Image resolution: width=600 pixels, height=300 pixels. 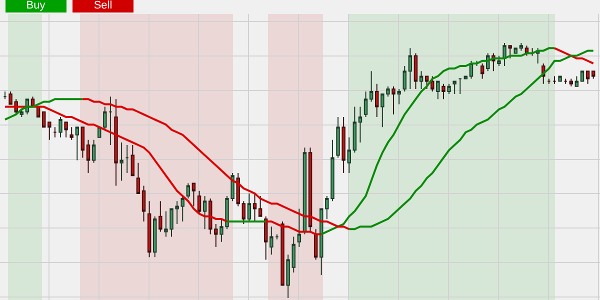 I want to click on text: Buy, so click(x=36, y=6).